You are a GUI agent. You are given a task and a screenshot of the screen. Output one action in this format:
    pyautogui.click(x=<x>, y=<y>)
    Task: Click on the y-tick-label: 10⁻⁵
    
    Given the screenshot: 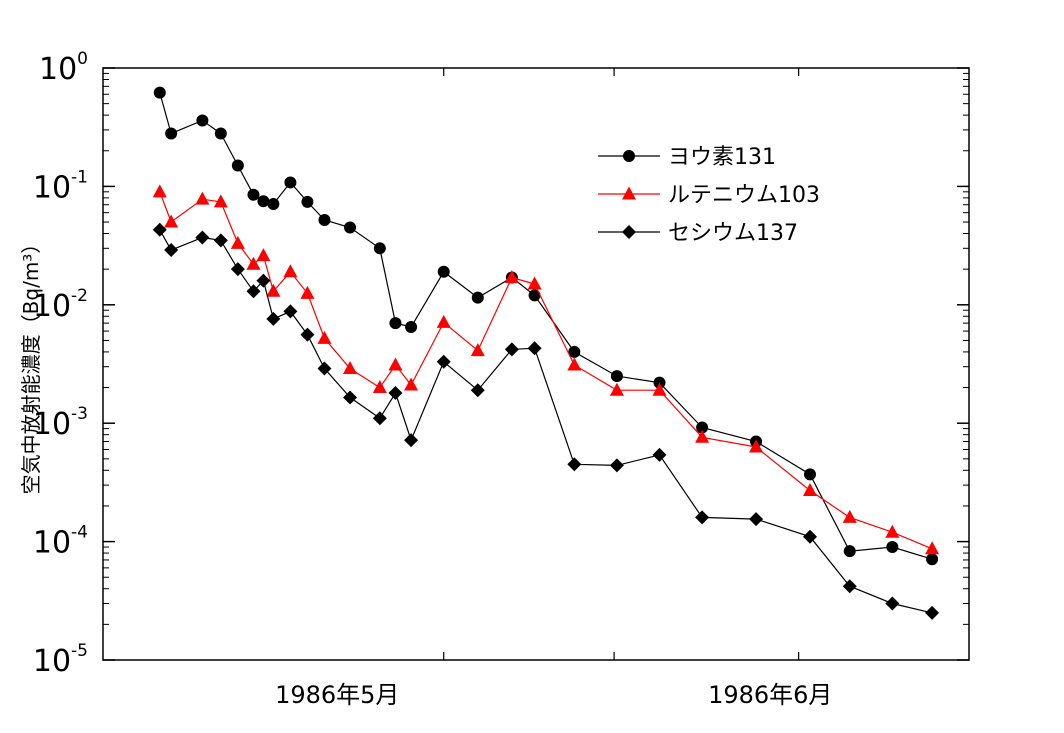 What is the action you would take?
    pyautogui.click(x=60, y=660)
    